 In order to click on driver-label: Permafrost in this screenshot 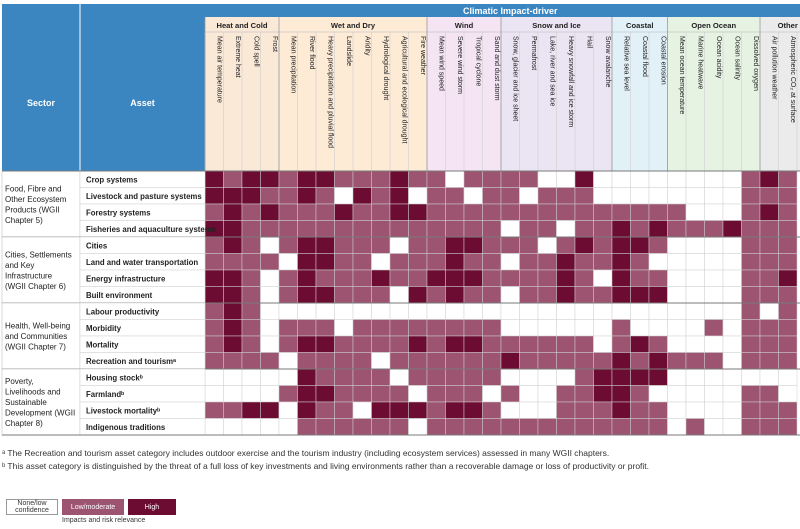, I will do `click(533, 53)`.